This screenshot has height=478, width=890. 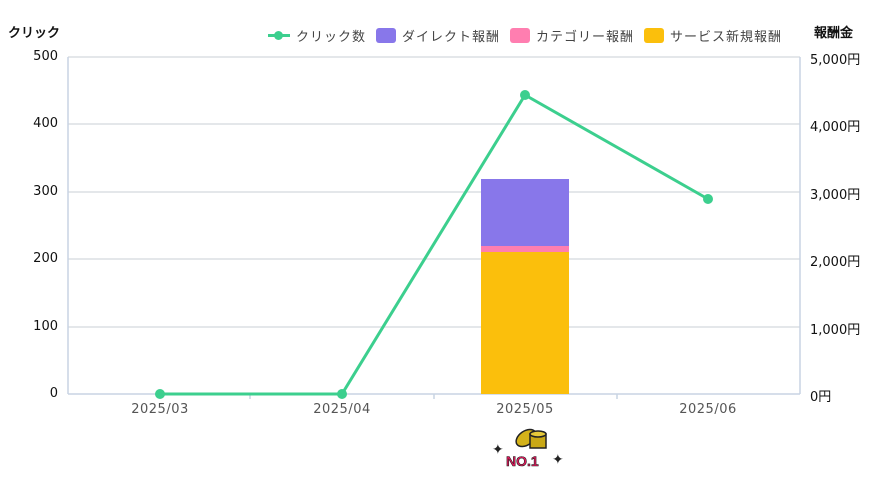 What do you see at coordinates (725, 37) in the screenshot?
I see `legend-label: サービス新規報酬` at bounding box center [725, 37].